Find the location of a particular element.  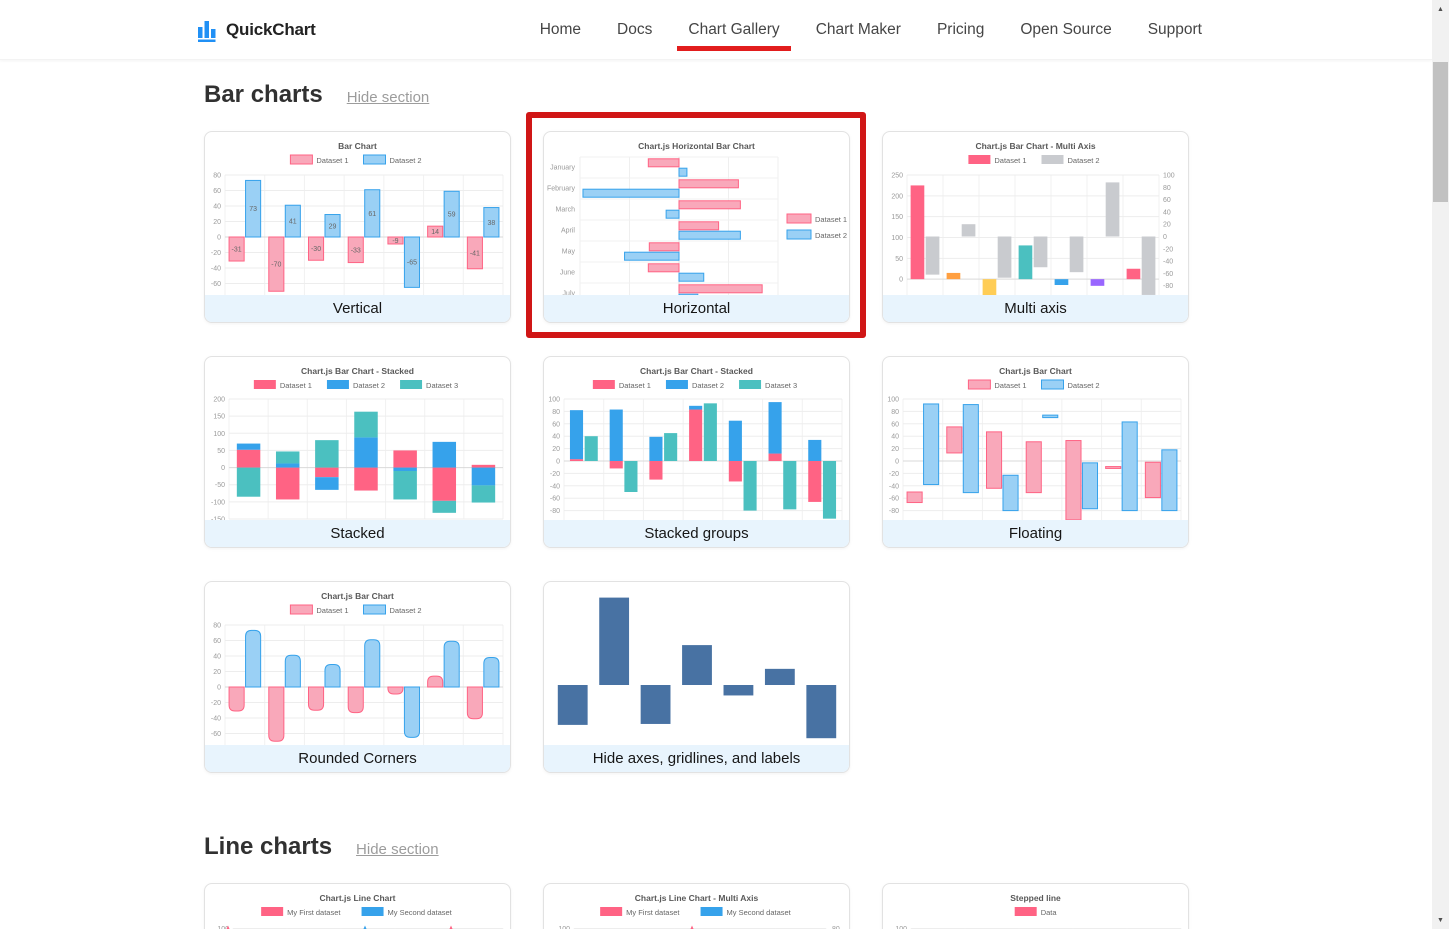

scrollbar-up-button: ▲ is located at coordinates (1440, 9).